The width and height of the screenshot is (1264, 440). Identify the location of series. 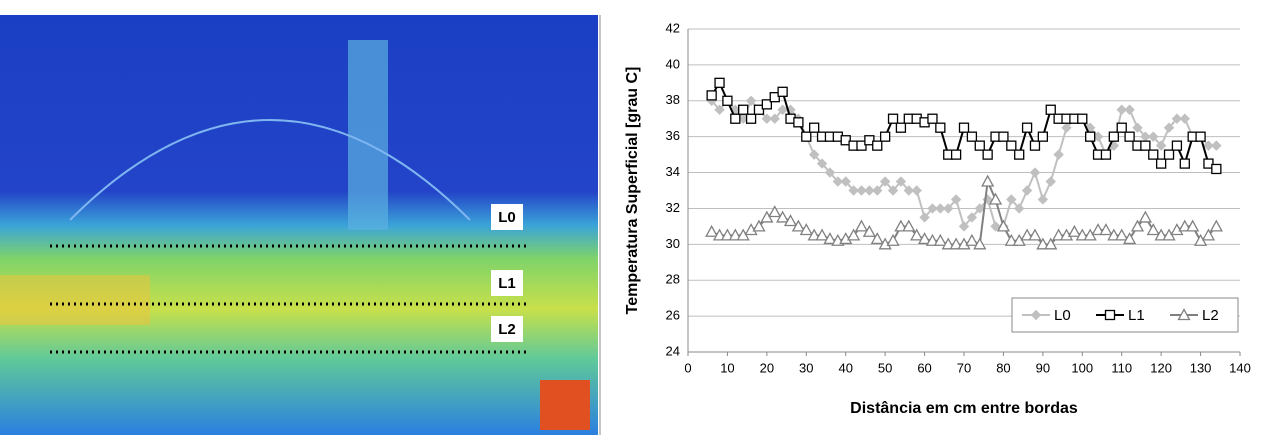
(964, 212).